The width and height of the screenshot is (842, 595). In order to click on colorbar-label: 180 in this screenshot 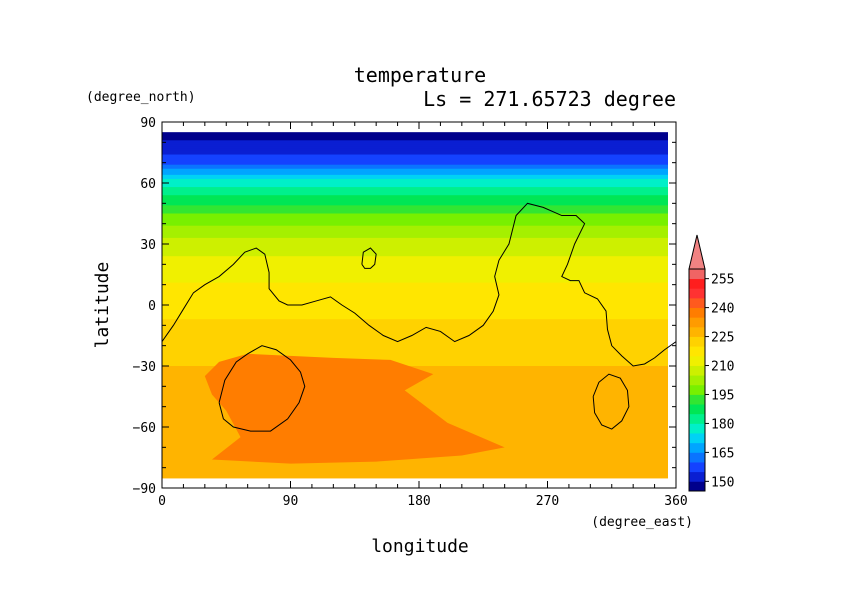, I will do `click(722, 424)`.